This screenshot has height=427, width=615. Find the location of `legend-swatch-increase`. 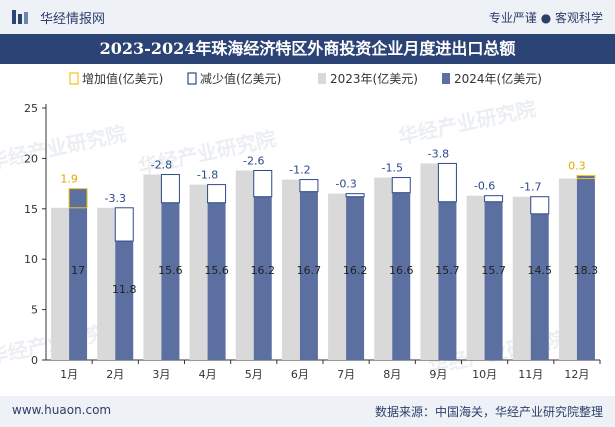

legend-swatch-increase is located at coordinates (74, 78).